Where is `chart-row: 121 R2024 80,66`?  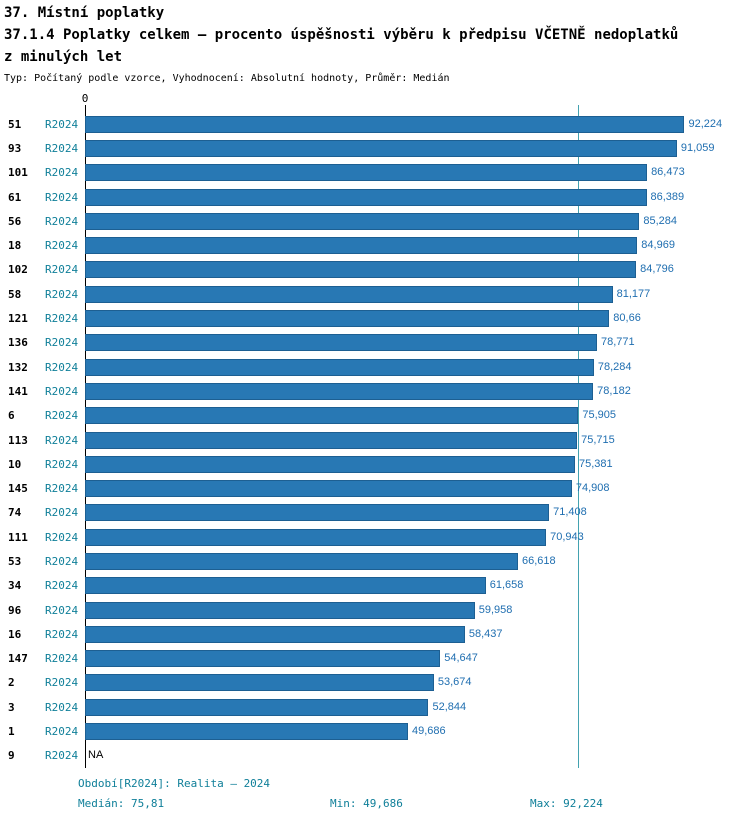
chart-row: 121 R2024 80,66 is located at coordinates (375, 318).